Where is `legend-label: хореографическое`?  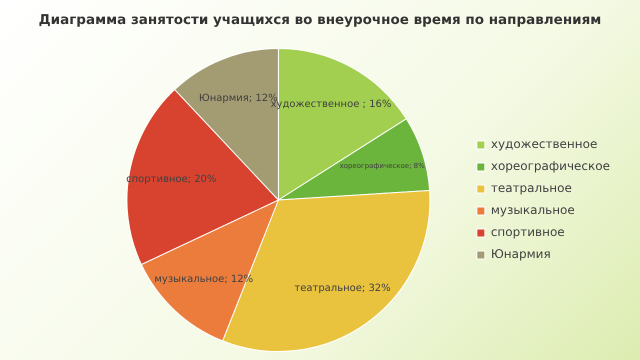 legend-label: хореографическое is located at coordinates (550, 166).